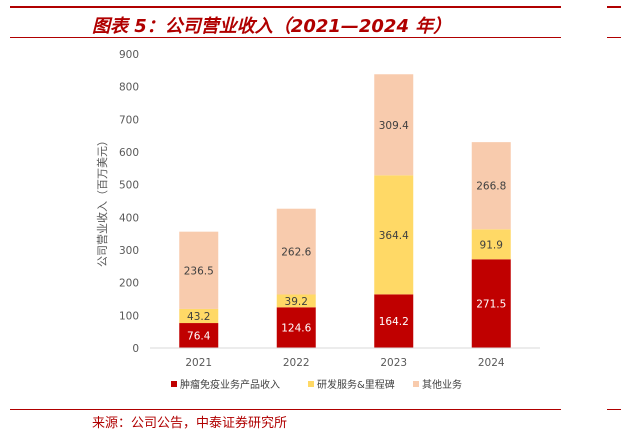 The height and width of the screenshot is (437, 621). What do you see at coordinates (129, 218) in the screenshot?
I see `y-tick-label: 400` at bounding box center [129, 218].